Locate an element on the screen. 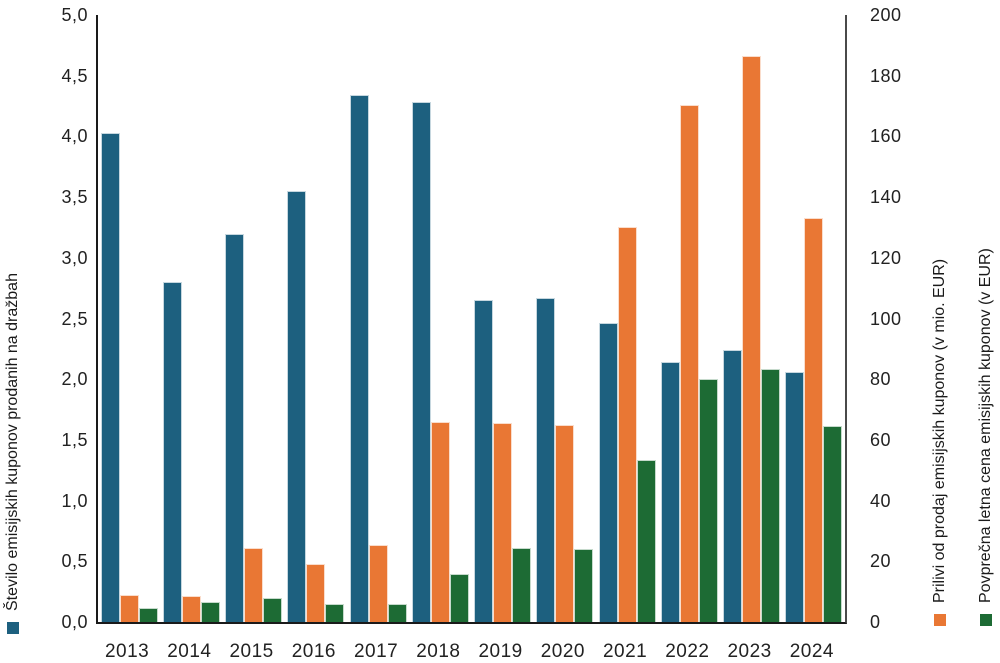  bar-prilivi-2021 is located at coordinates (627, 424).